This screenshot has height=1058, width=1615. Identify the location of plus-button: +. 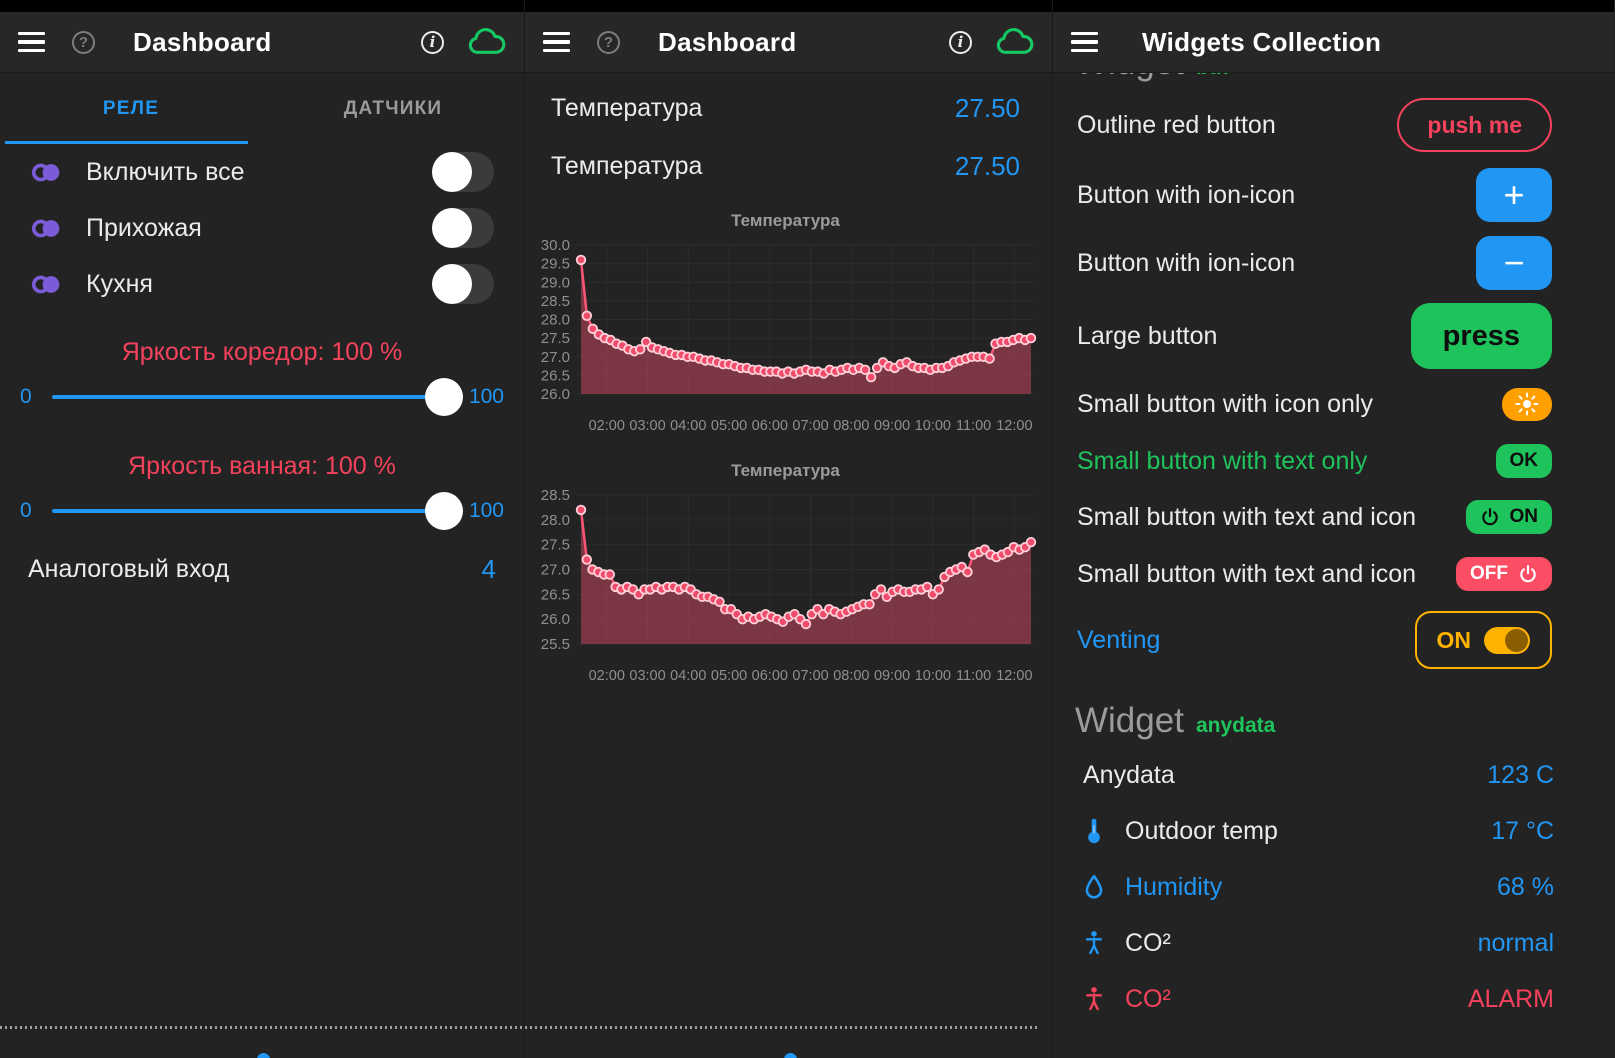
(1514, 195).